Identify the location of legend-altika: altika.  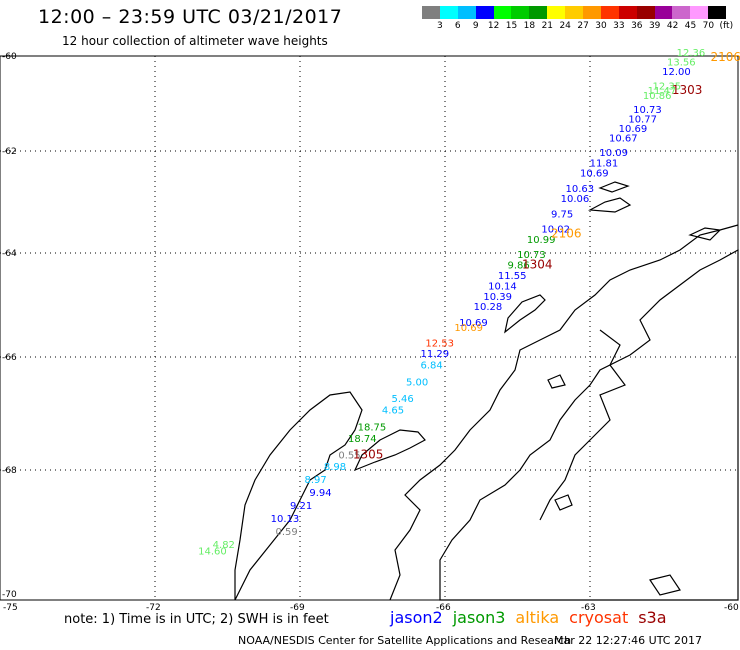
(537, 617).